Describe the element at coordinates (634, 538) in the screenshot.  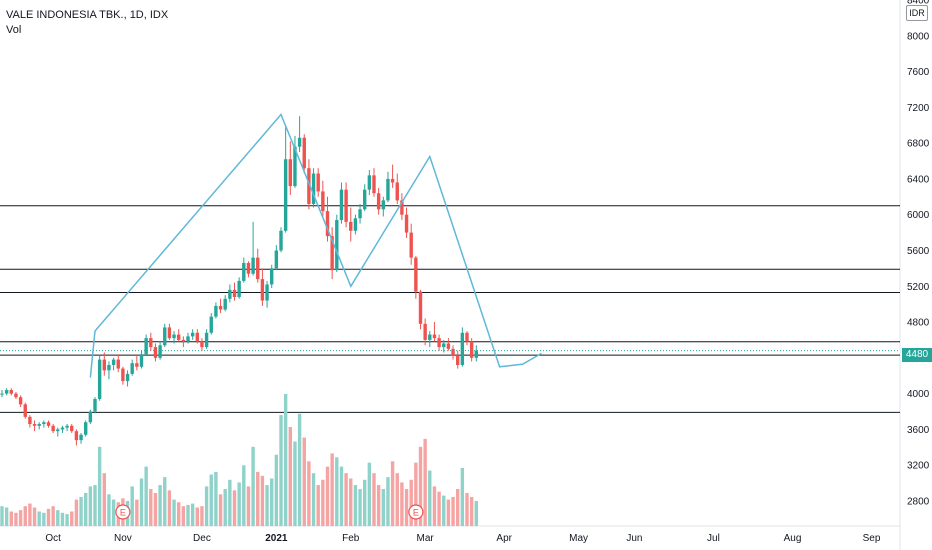
I see `x-tick-label: Jun` at that location.